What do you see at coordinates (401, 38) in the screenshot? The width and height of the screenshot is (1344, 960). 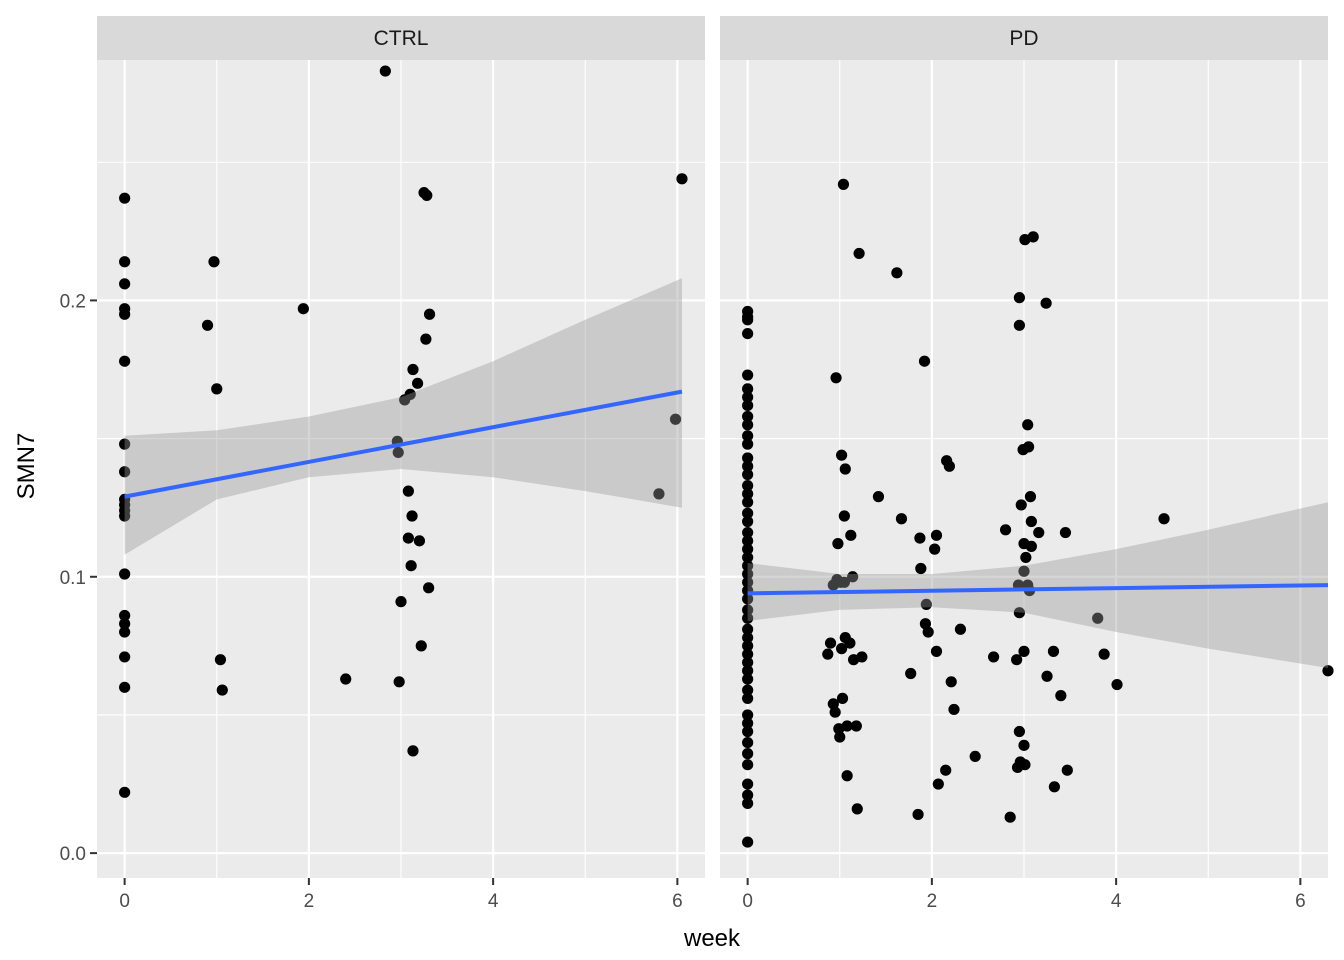 I see `facet-strip` at bounding box center [401, 38].